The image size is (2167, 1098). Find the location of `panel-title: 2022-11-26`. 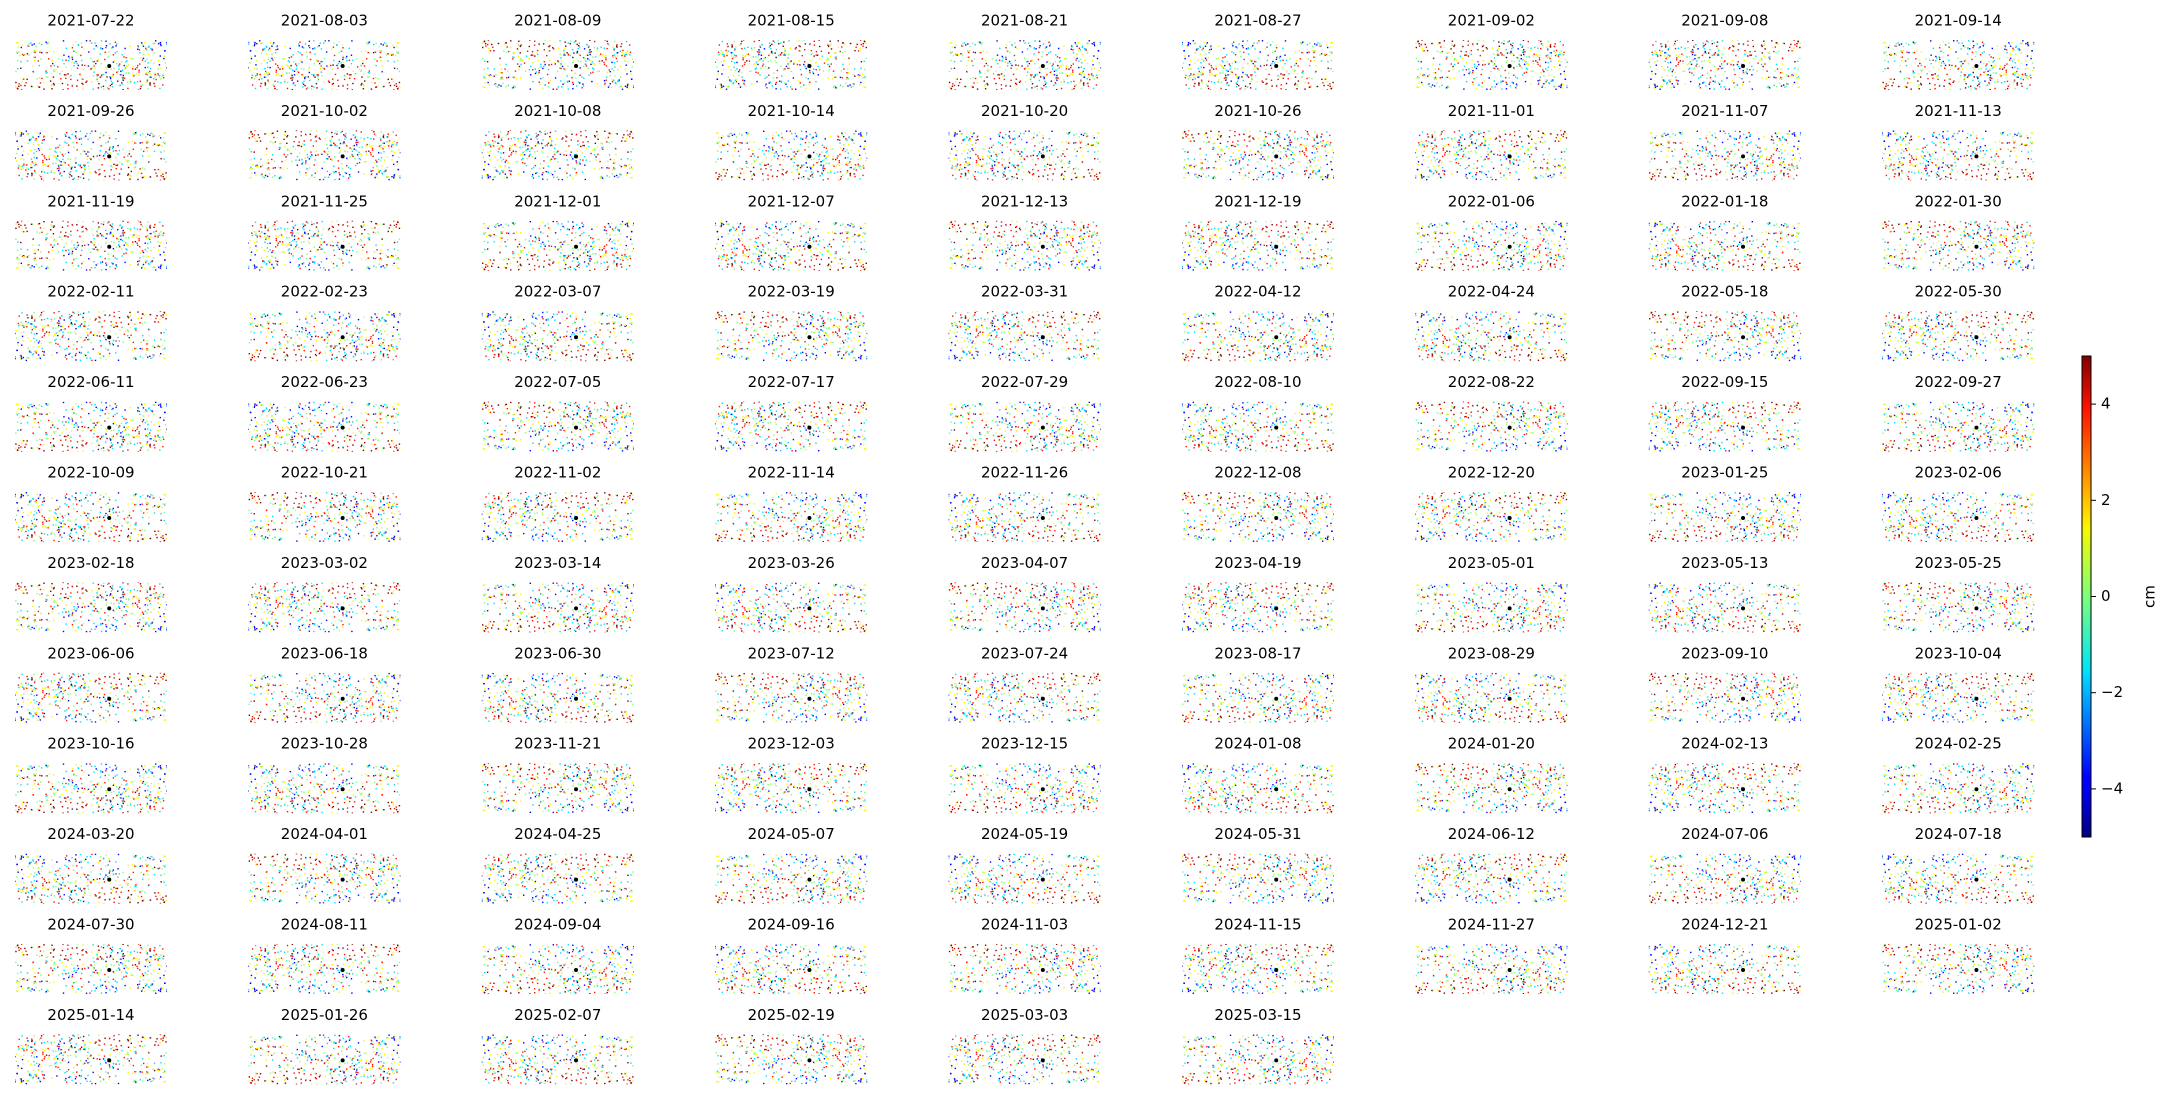

panel-title: 2022-11-26 is located at coordinates (1024, 473).